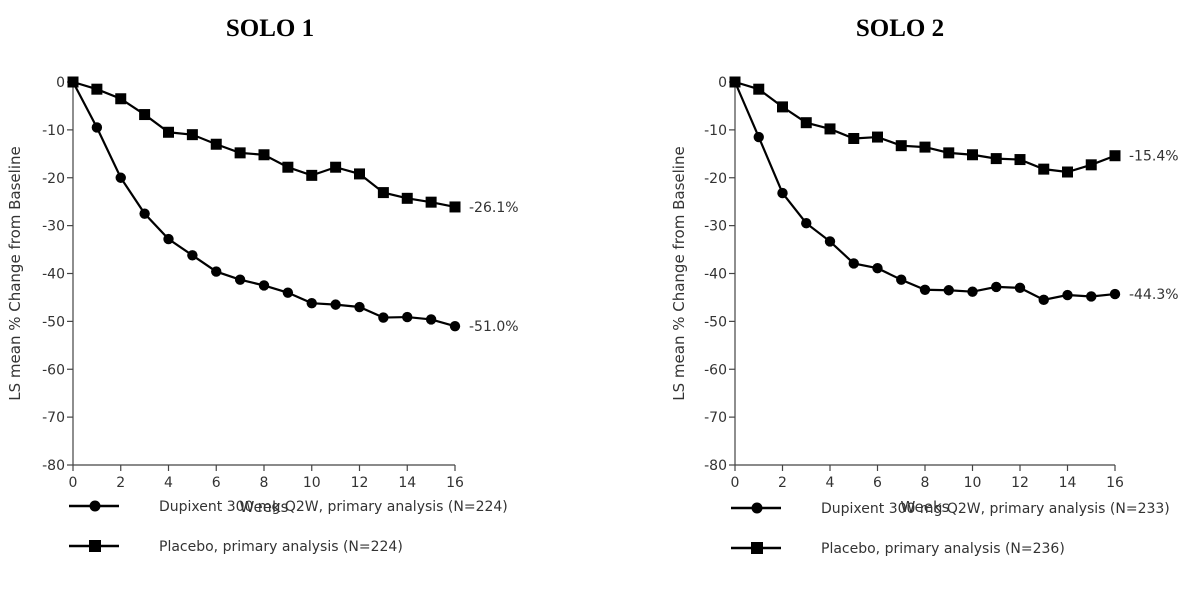 This screenshot has height=608, width=1204. Describe the element at coordinates (455, 483) in the screenshot. I see `x-tick-label: 16` at that location.